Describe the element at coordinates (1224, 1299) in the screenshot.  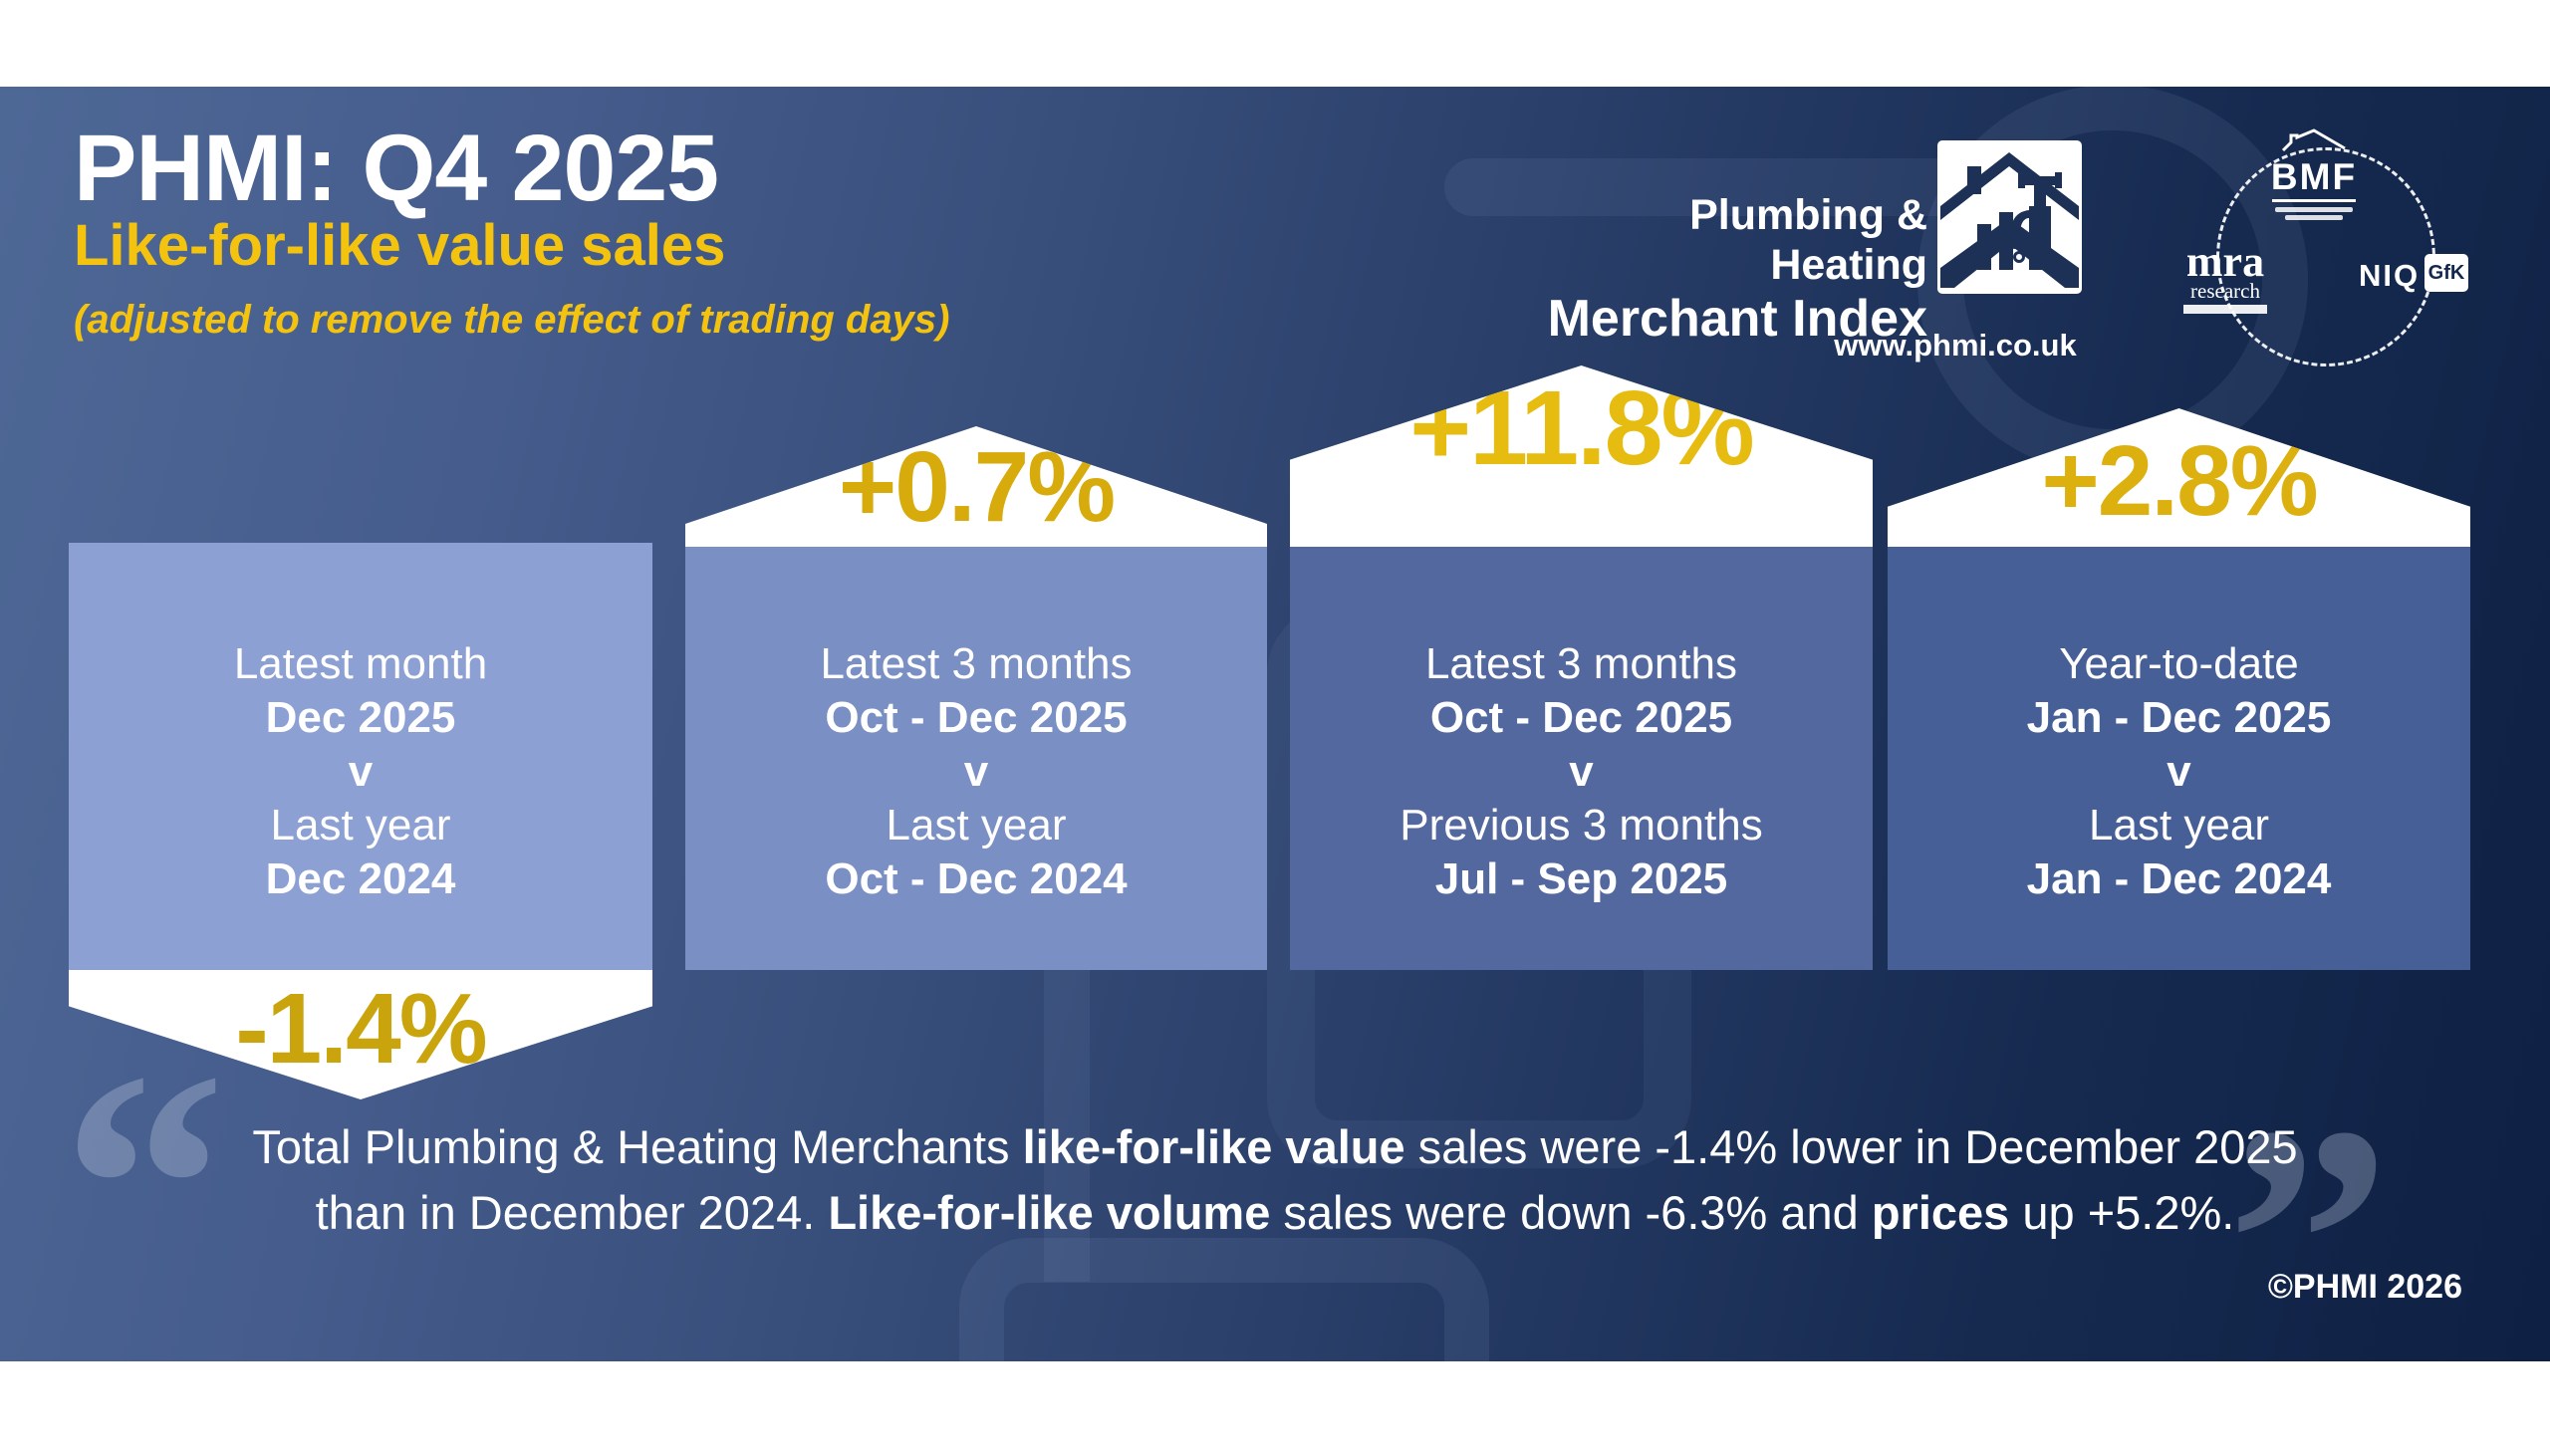
I see `tap-outline-watermark` at that location.